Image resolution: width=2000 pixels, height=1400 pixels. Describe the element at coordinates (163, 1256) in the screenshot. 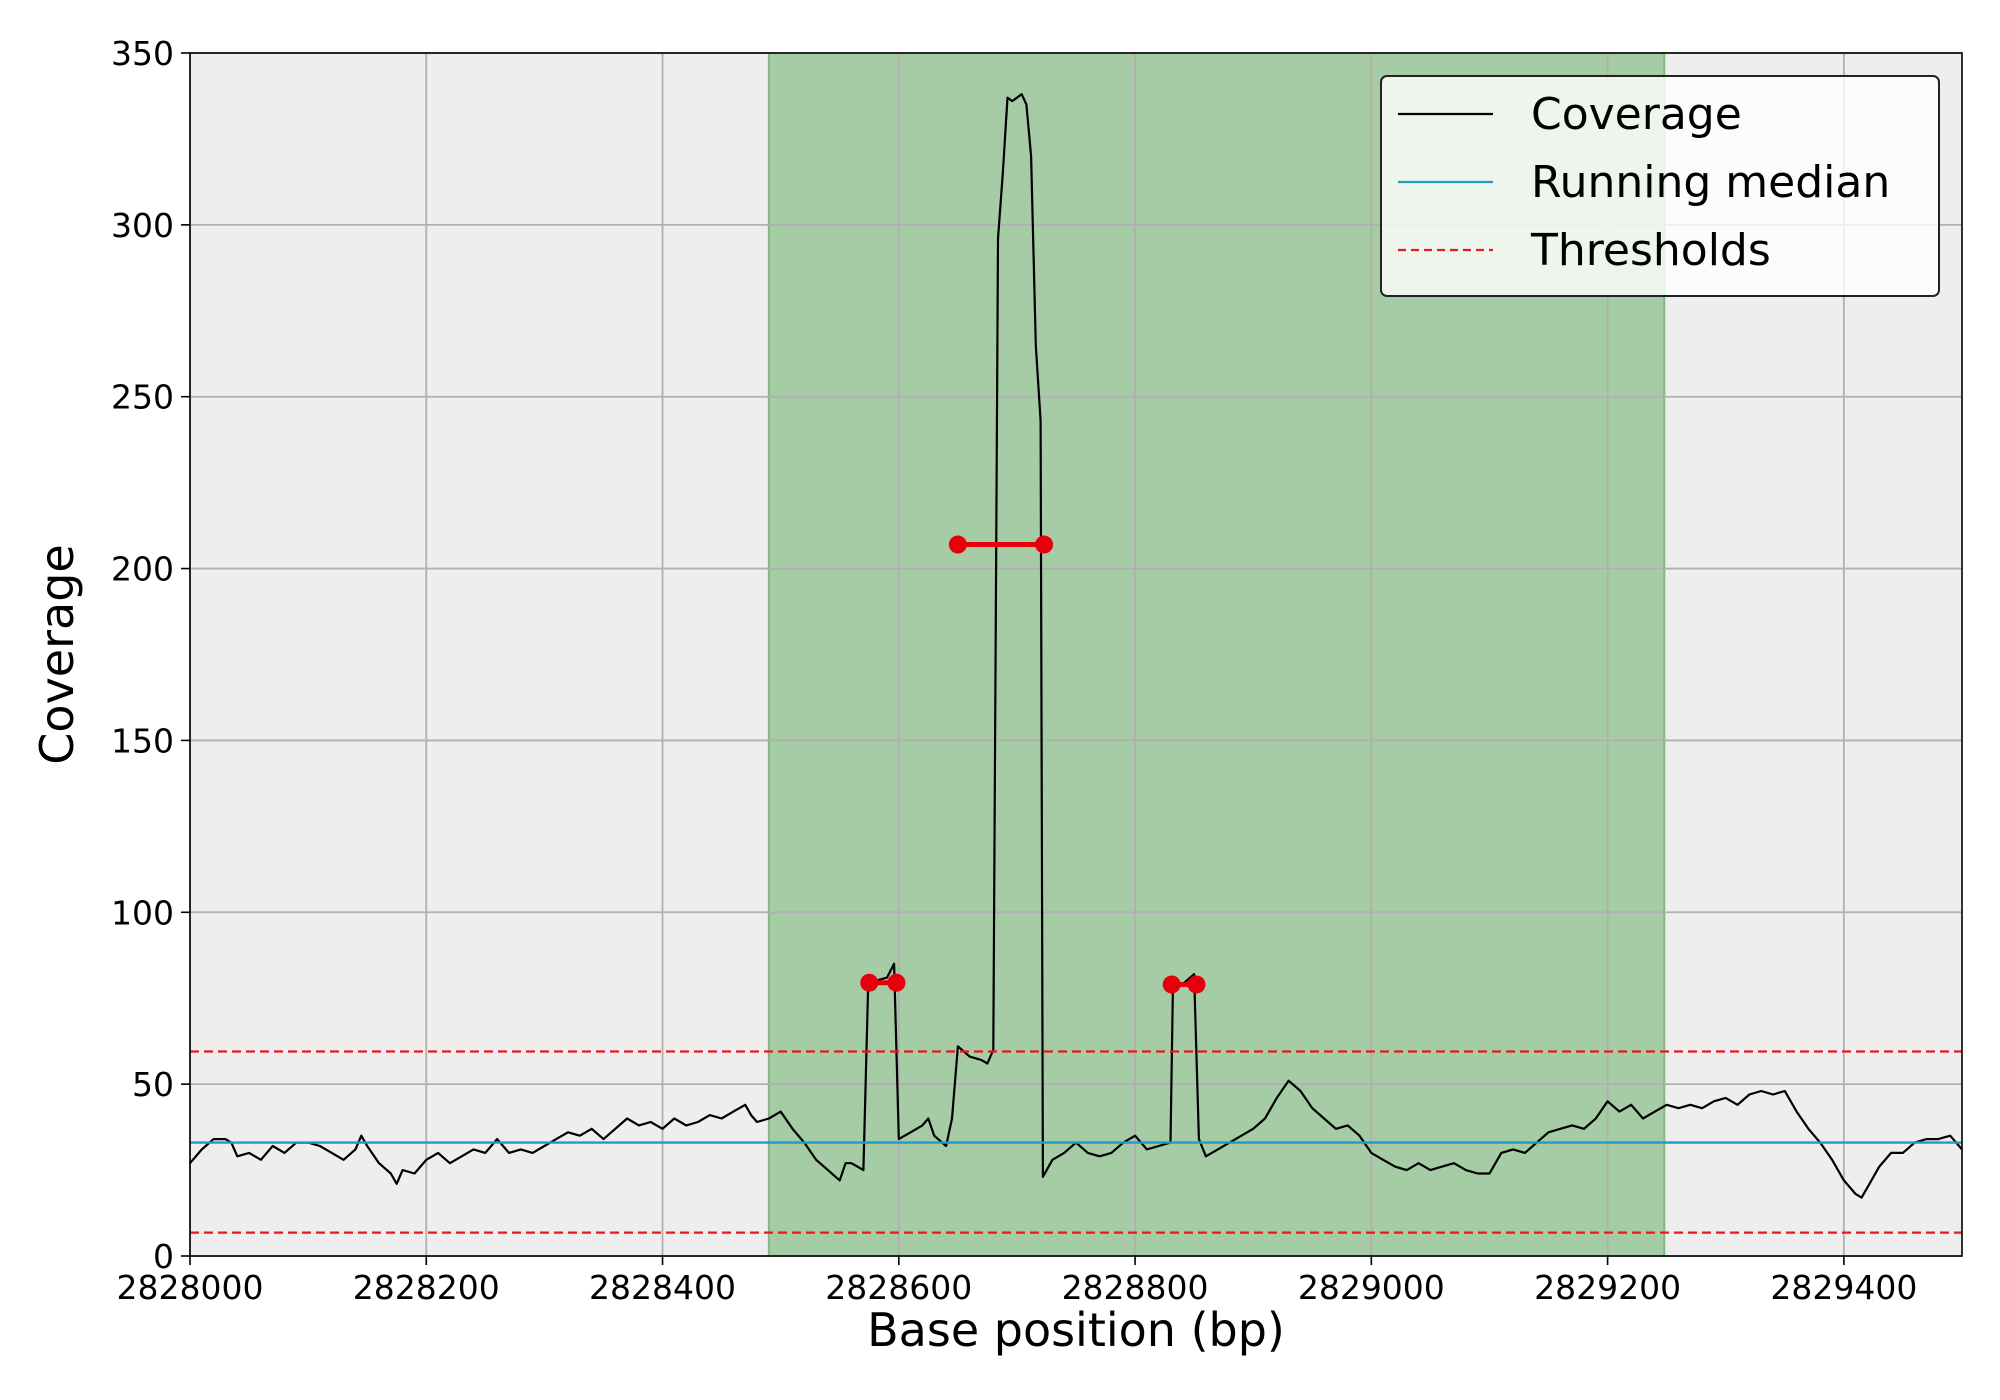

I see `y-tick-label: 0` at that location.